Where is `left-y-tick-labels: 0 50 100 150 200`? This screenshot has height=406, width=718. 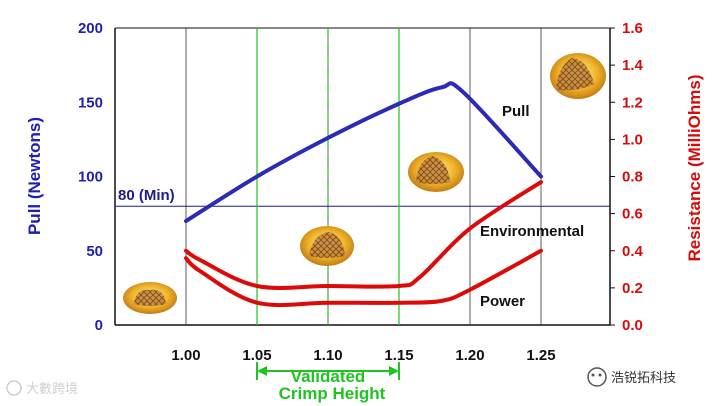
left-y-tick-labels: 0 50 100 150 200 is located at coordinates (90, 177).